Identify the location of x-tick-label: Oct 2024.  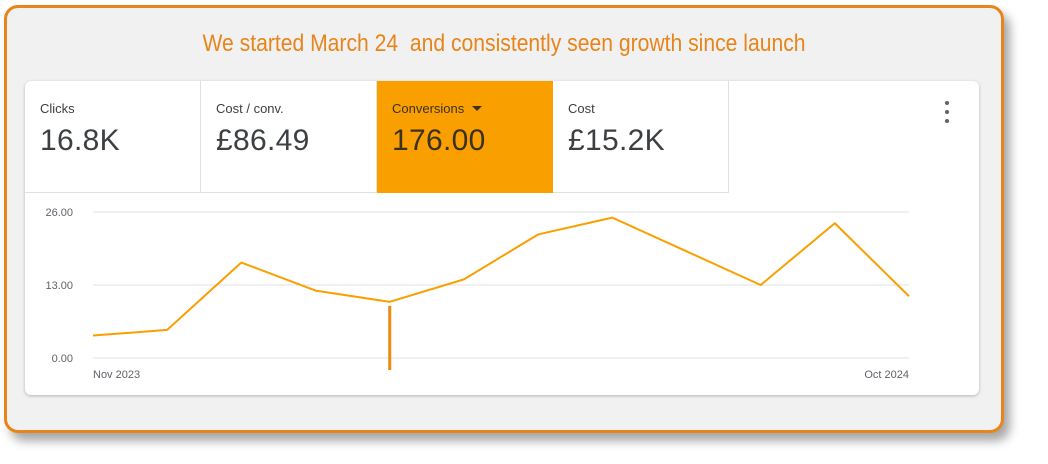
(886, 375).